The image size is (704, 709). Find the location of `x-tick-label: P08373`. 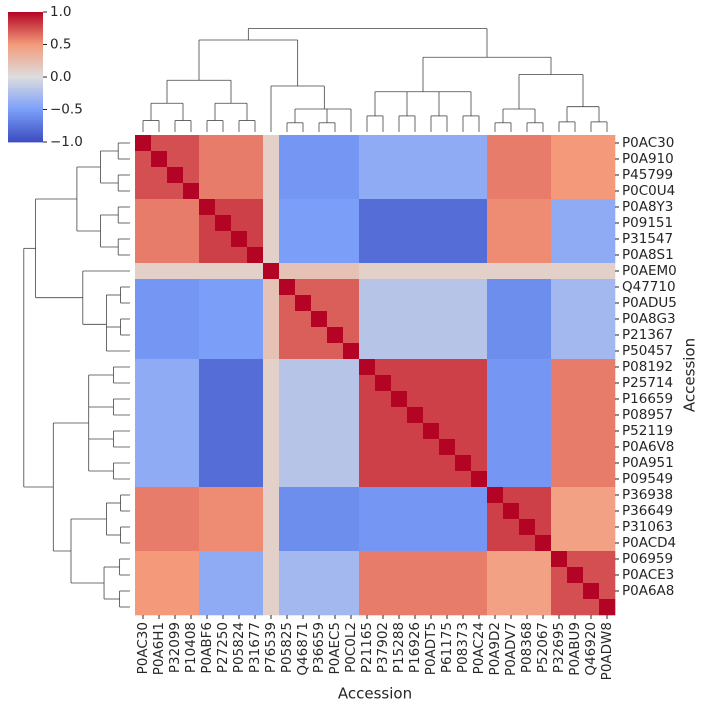

x-tick-label: P08373 is located at coordinates (463, 647).